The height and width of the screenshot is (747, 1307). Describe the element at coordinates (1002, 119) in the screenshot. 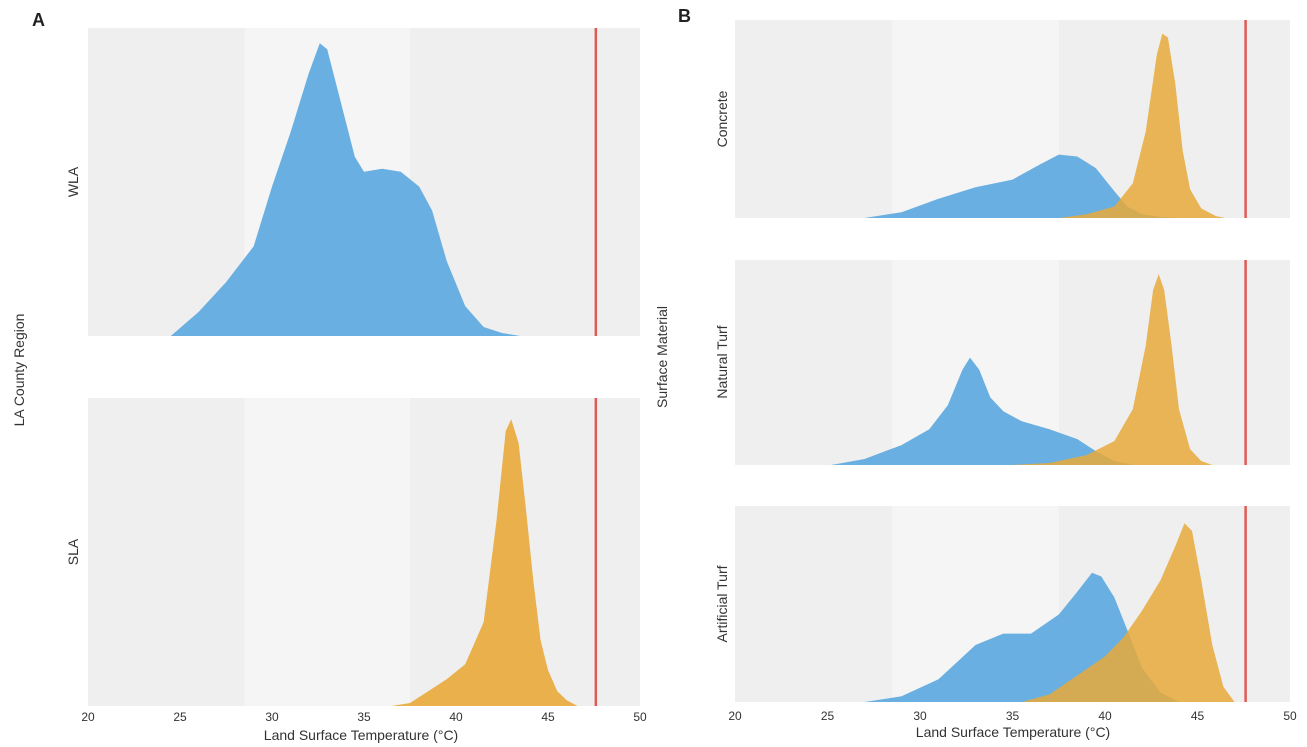

I see `facet-concrete: Concrete` at that location.